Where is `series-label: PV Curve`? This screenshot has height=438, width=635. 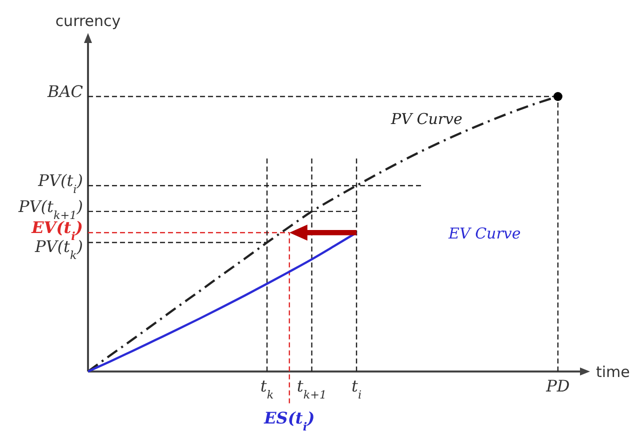 series-label: PV Curve is located at coordinates (426, 119).